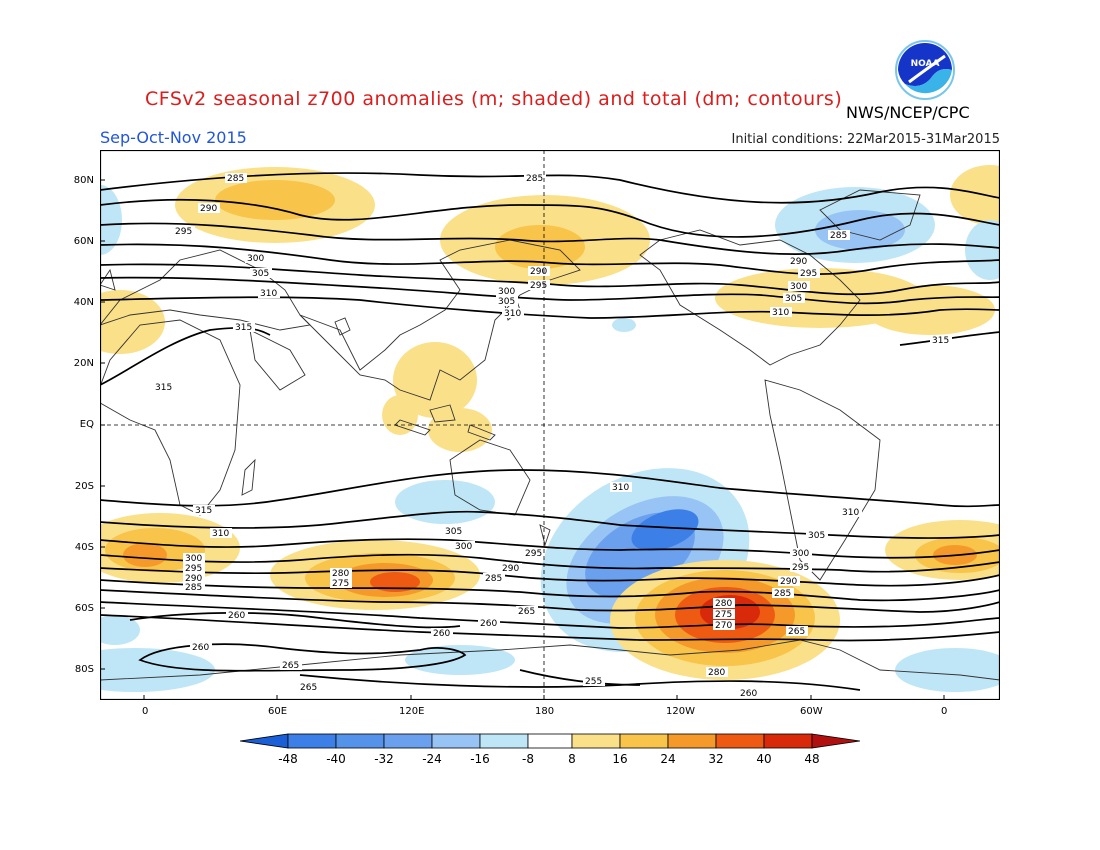 This screenshot has width=1100, height=850. Describe the element at coordinates (835, 741) in the screenshot. I see `colorbar-high-arrow` at that location.